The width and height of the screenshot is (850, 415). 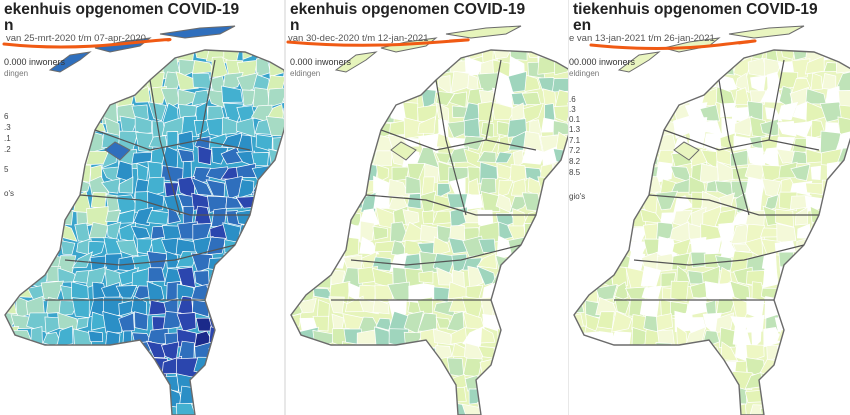 I want to click on legend-value: 8.5, so click(x=575, y=172).